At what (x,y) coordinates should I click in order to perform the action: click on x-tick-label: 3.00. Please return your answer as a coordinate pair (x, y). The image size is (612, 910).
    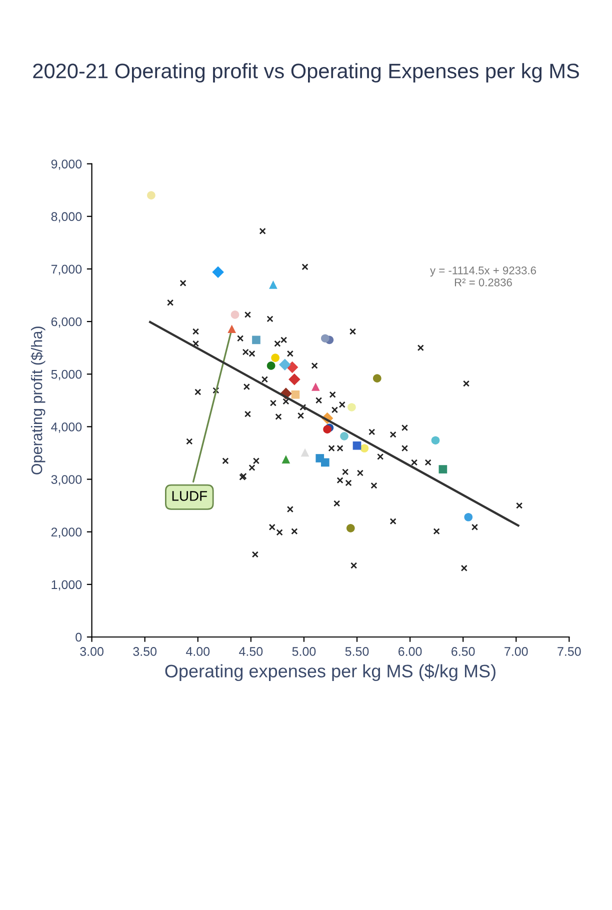
    Looking at the image, I should click on (92, 651).